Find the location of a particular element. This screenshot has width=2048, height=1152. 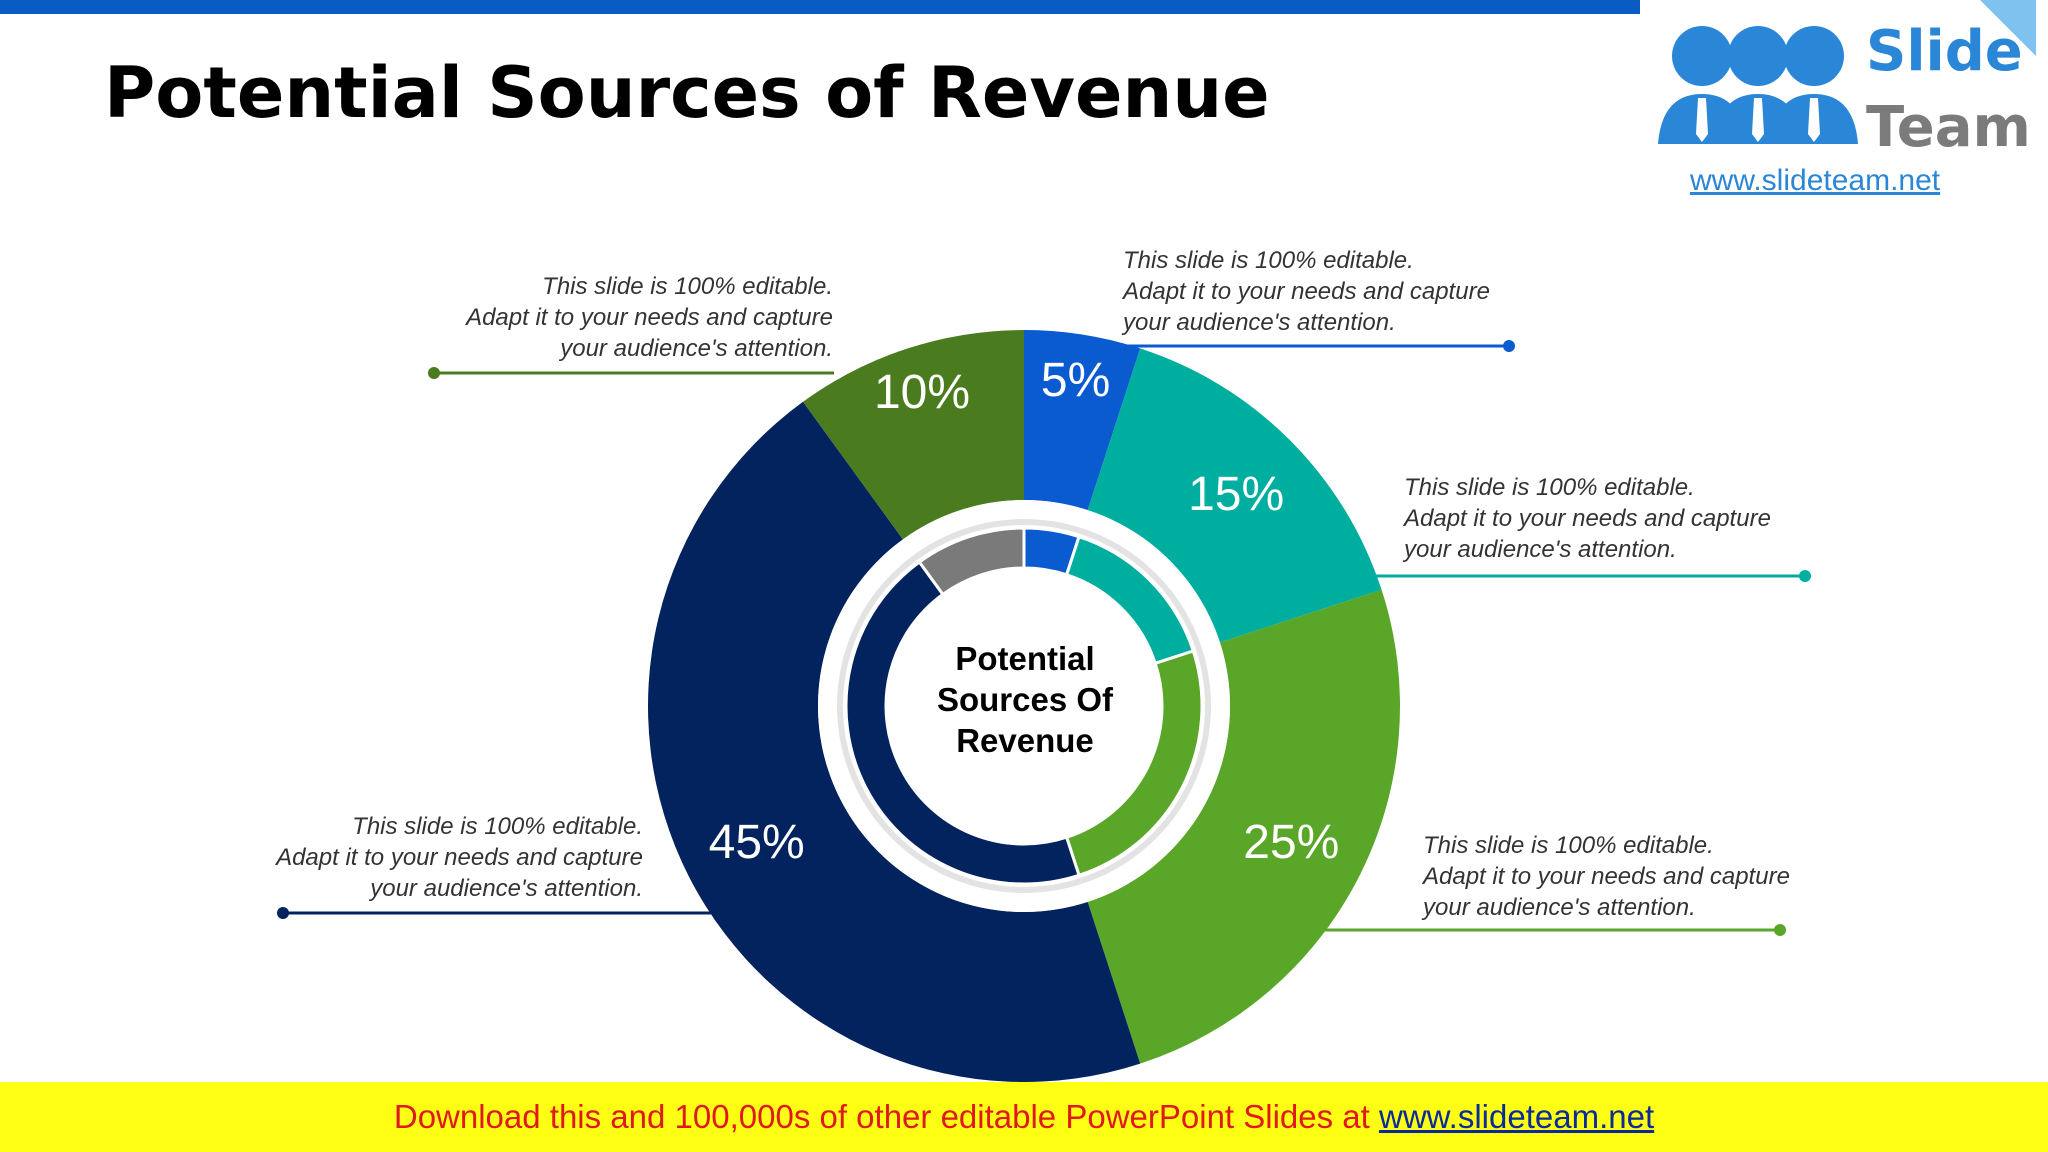

slideteam-logo: Slide Team www.slideteam.net is located at coordinates (1839, 98).